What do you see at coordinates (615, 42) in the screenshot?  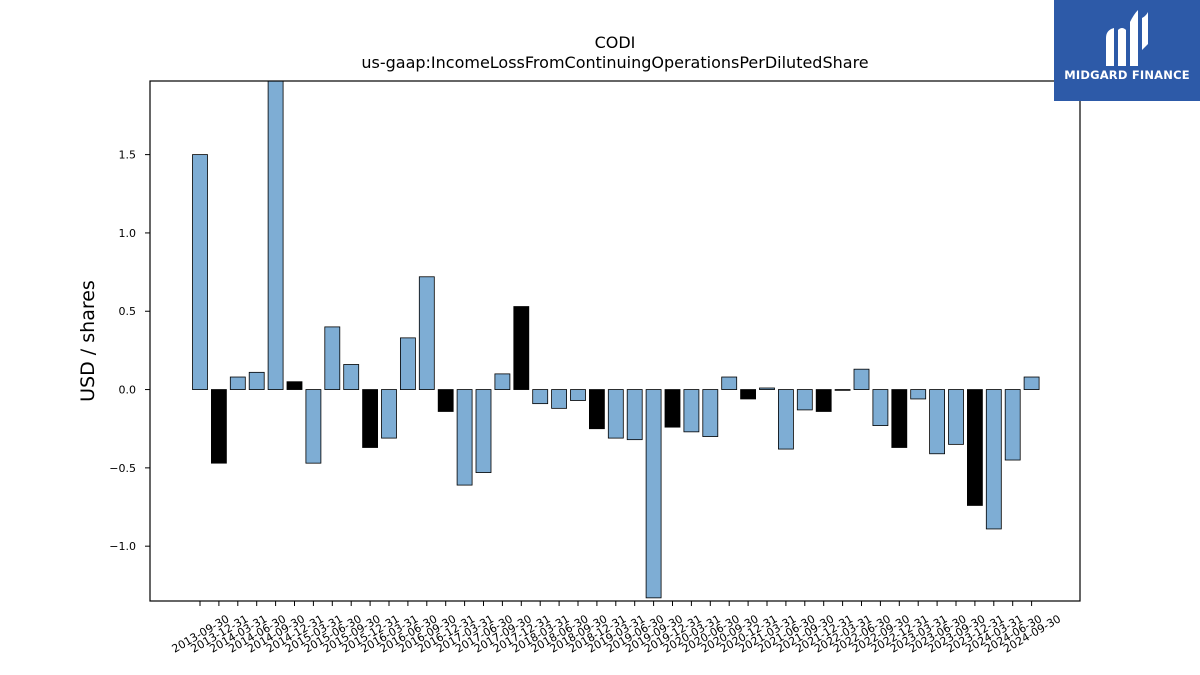 I see `chart-title: CODI` at bounding box center [615, 42].